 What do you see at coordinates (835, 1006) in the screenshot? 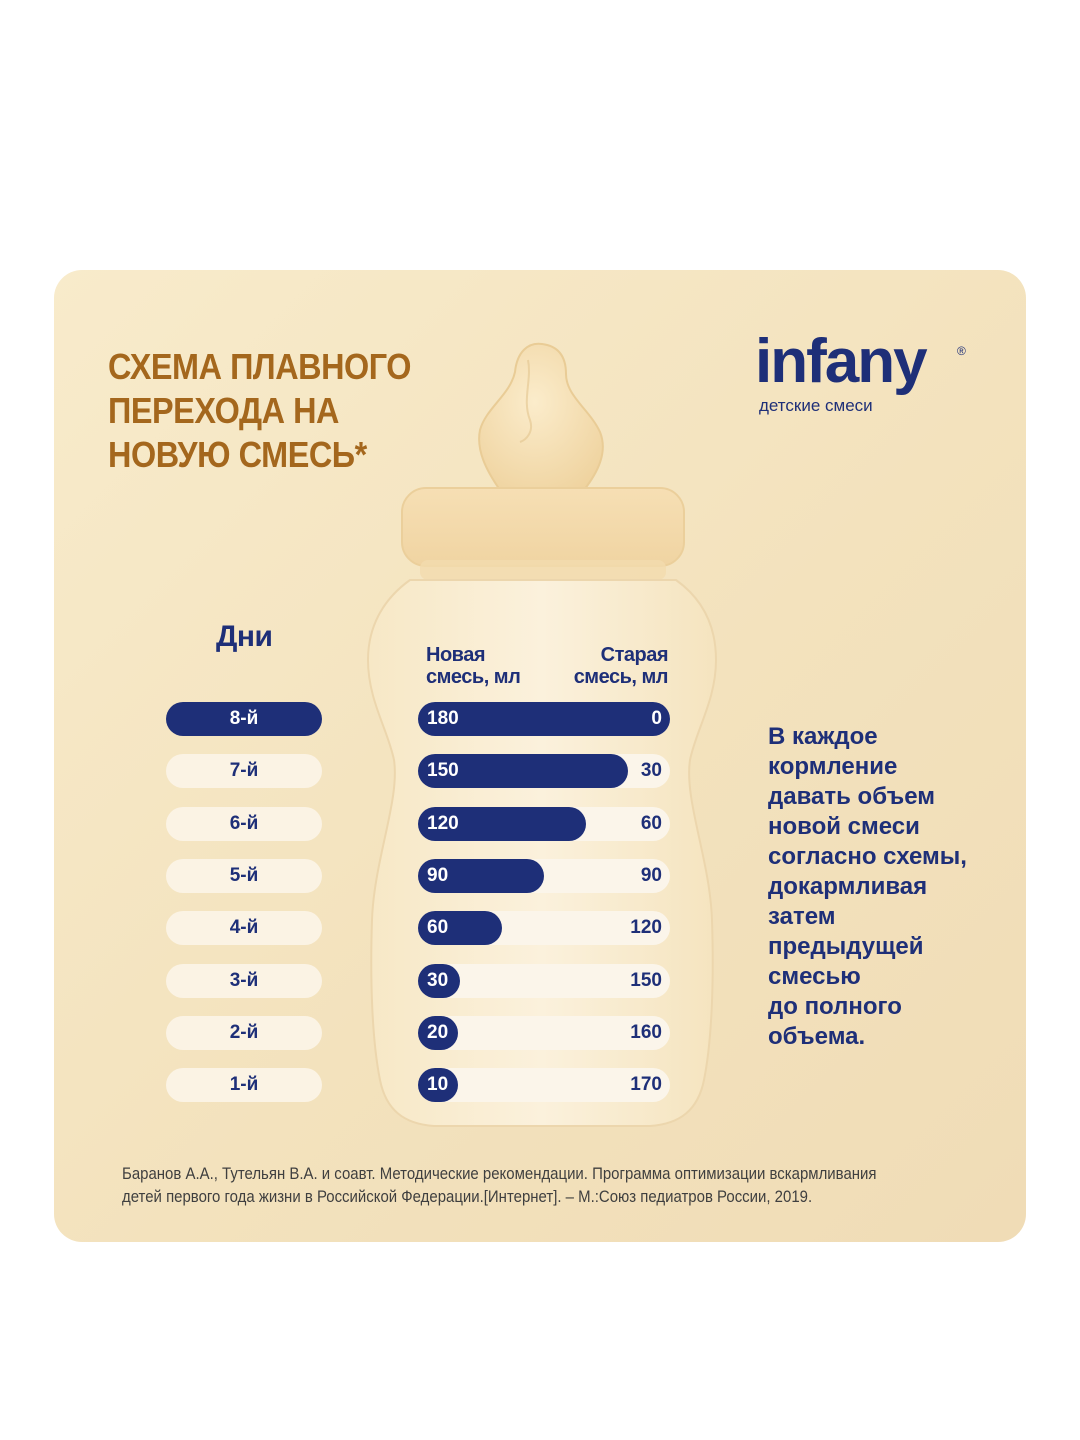
I see `instruction-line: до полного` at bounding box center [835, 1006].